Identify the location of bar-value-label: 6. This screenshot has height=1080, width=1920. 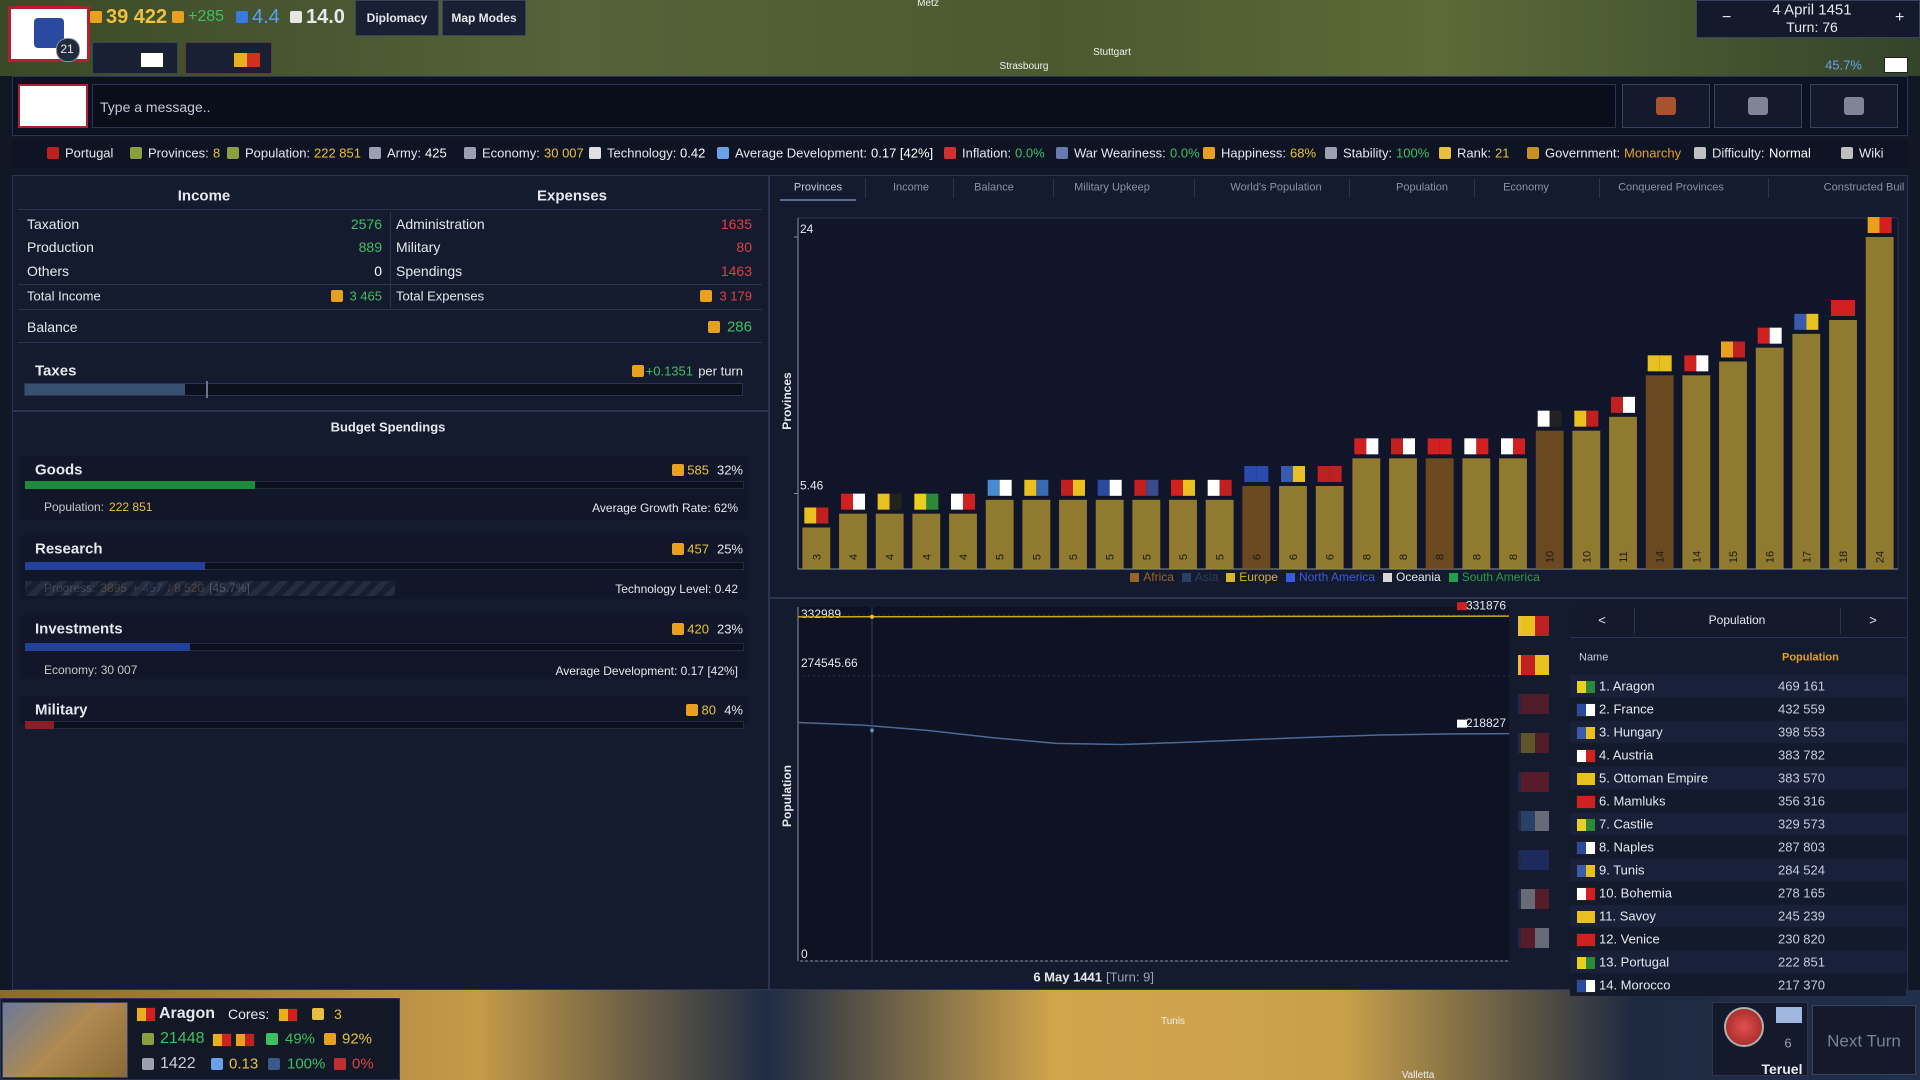
(1331, 557).